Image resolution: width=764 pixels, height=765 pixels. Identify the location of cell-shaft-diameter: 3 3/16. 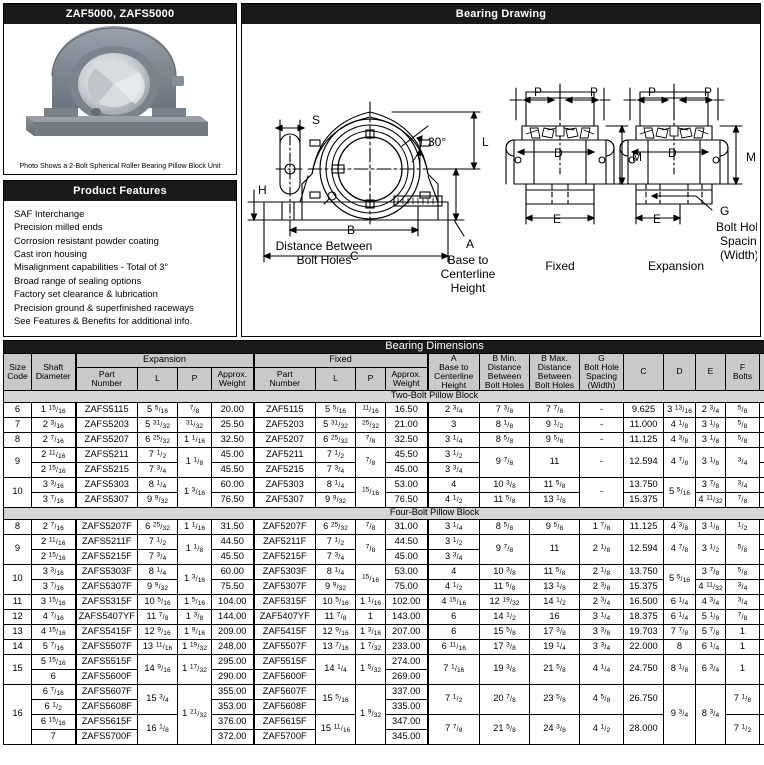
(53, 571).